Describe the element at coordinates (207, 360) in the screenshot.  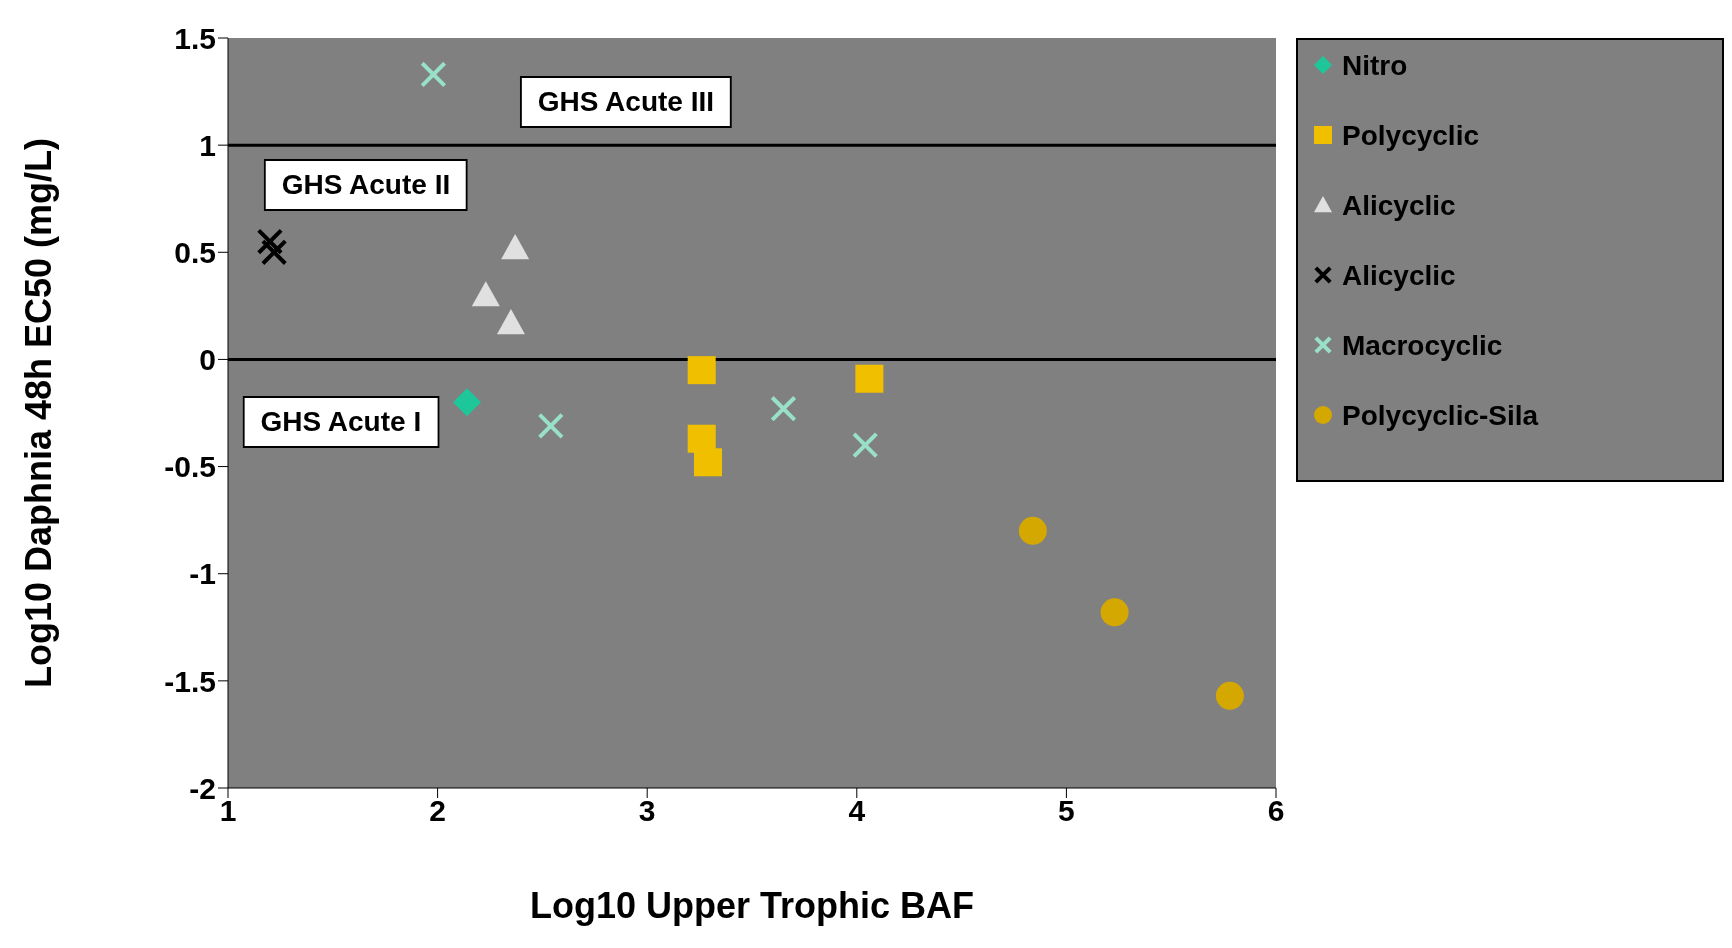
I see `y-tick-label: 0` at that location.